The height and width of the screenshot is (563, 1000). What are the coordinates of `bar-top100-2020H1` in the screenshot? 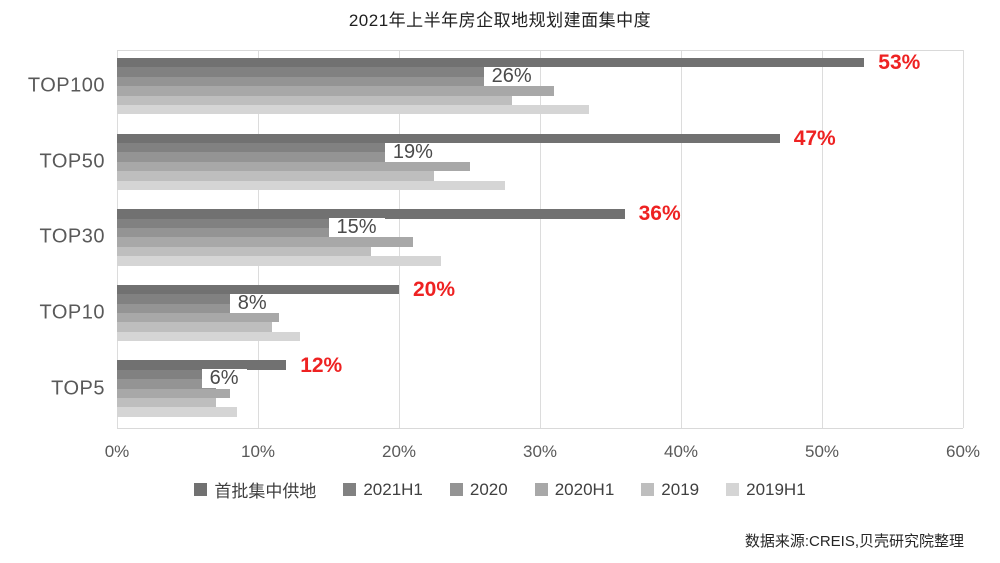 It's located at (336, 91).